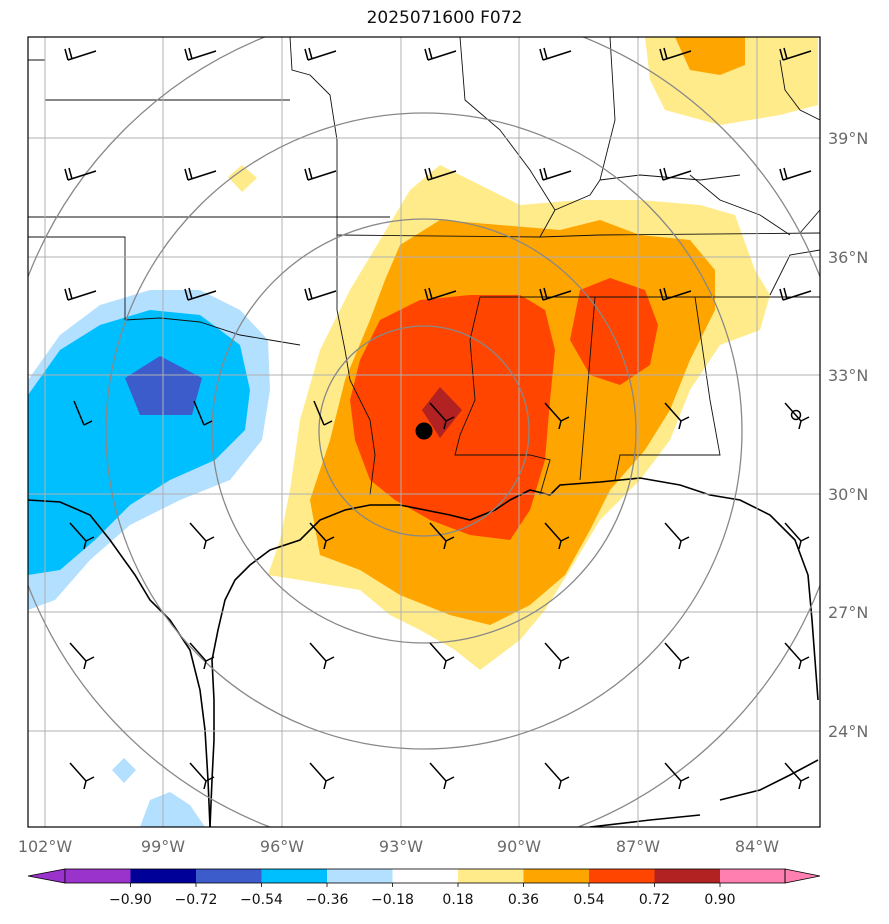  What do you see at coordinates (848, 731) in the screenshot?
I see `lat-tick: 24°N` at bounding box center [848, 731].